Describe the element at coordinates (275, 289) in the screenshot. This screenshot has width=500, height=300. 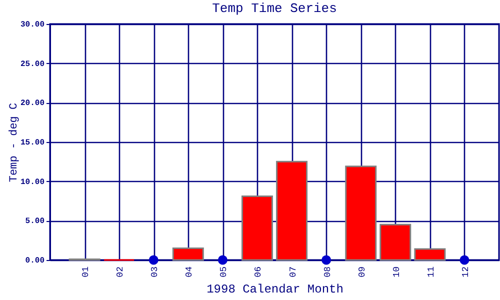
I see `x-axis-title: 1998 Calendar Month` at that location.